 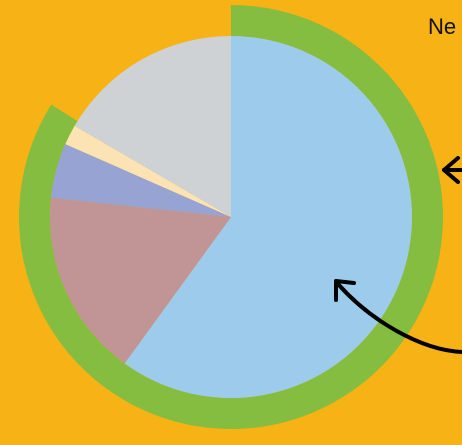 I want to click on corner-label: Ne, so click(x=442, y=26).